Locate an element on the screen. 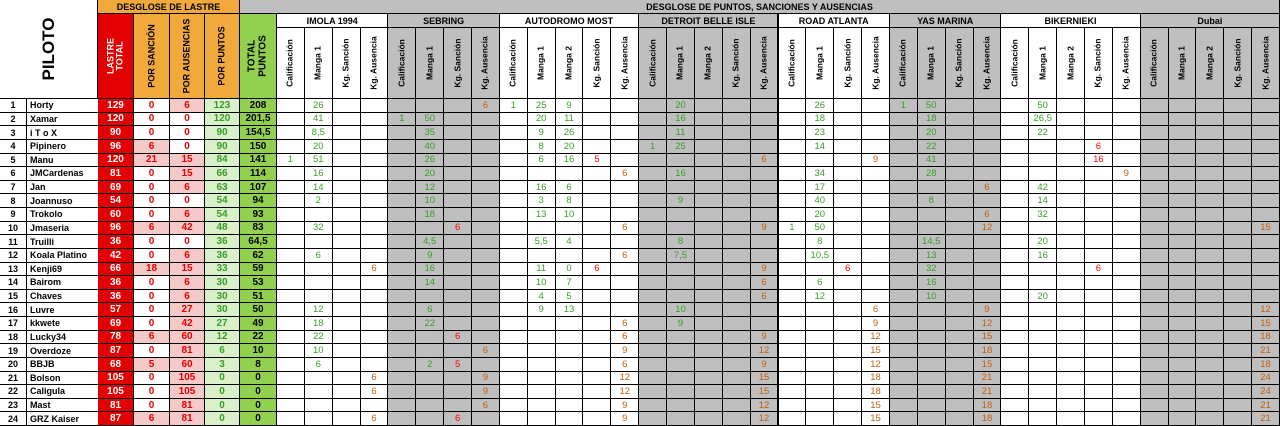  column-header-text: Kg. Ausencia is located at coordinates (624, 63).